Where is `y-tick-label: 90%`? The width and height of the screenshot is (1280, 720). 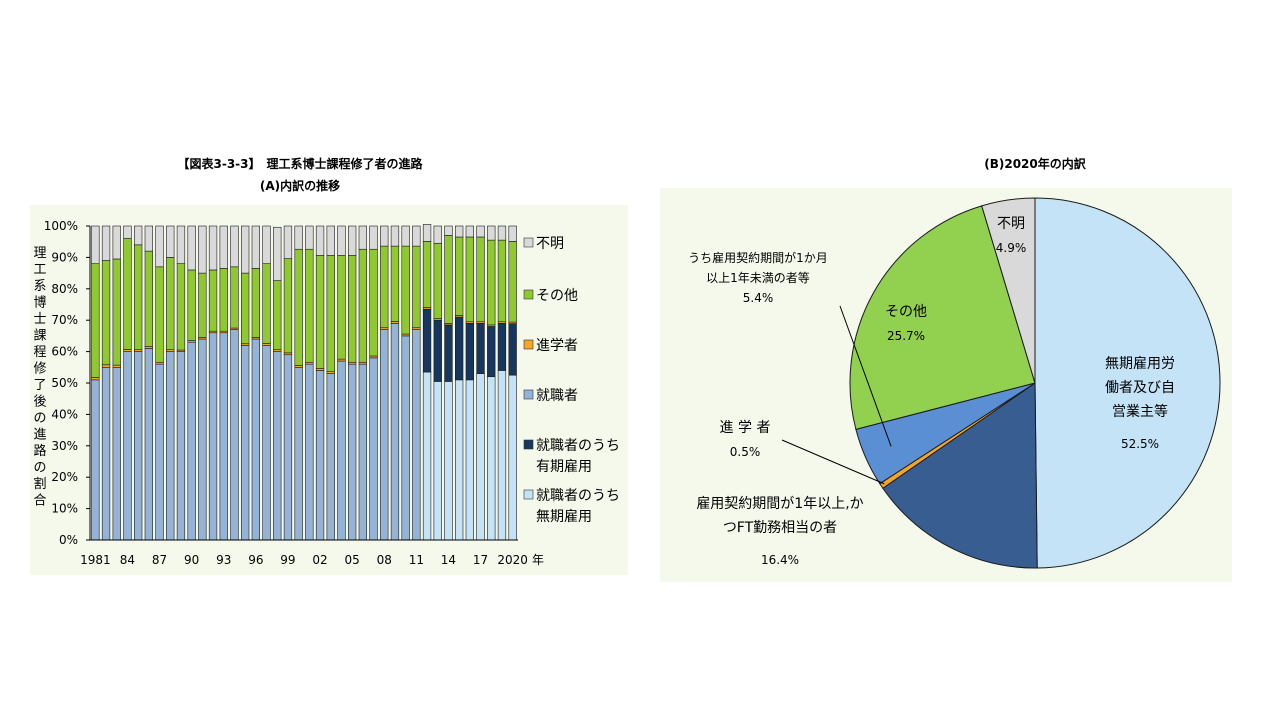 y-tick-label: 90% is located at coordinates (64, 257).